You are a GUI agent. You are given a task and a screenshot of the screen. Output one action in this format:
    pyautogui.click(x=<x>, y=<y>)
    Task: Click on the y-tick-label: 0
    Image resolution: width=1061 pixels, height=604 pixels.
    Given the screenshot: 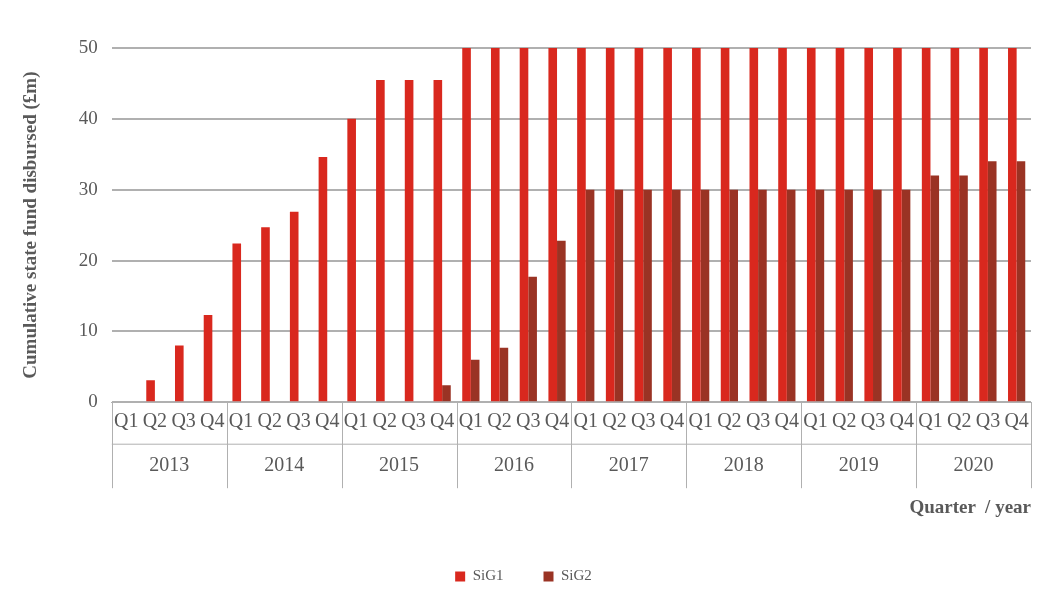 What is the action you would take?
    pyautogui.click(x=93, y=401)
    